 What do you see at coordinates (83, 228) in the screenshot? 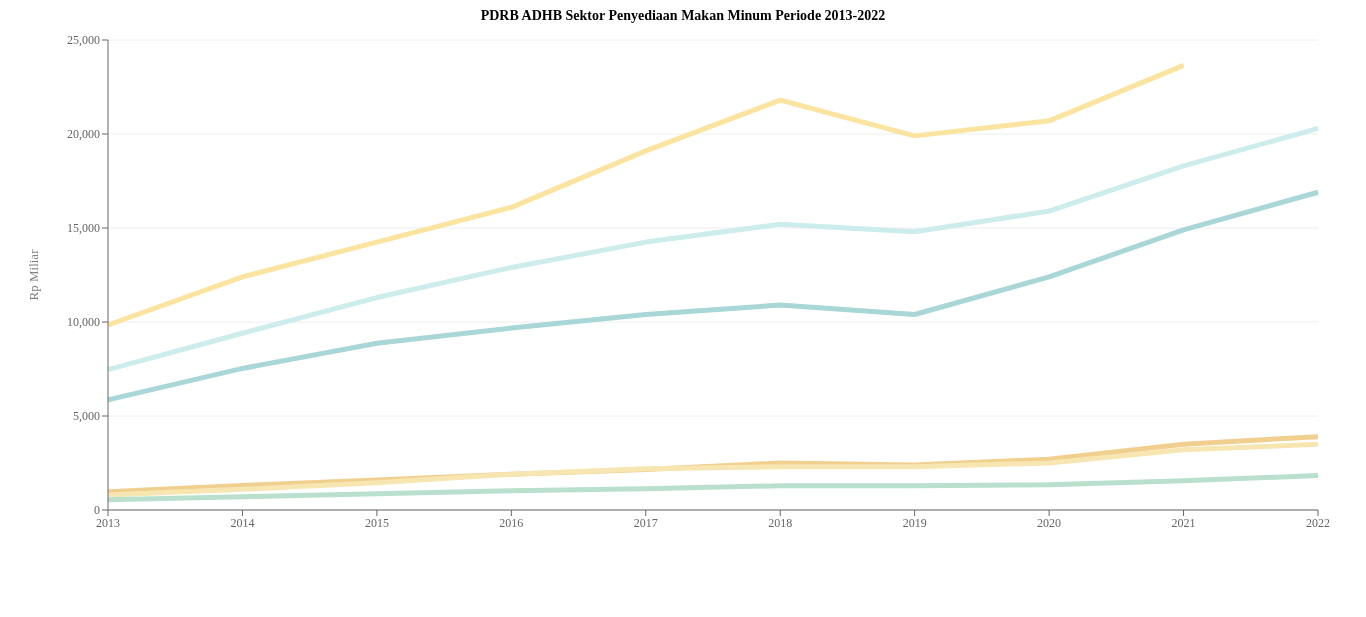
I see `y-tick-label: 15,000` at bounding box center [83, 228].